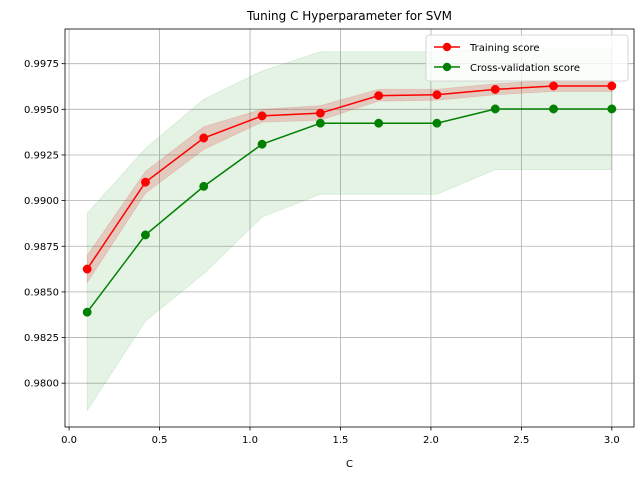  I want to click on y-tick-label: 0.9950, so click(41, 110).